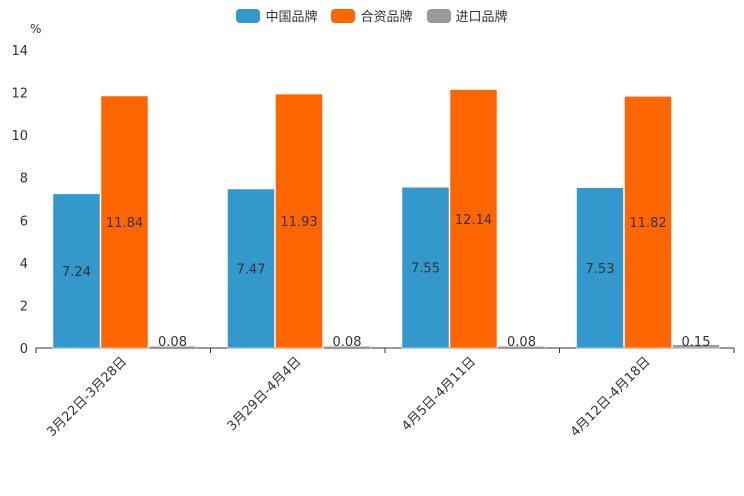 The image size is (744, 496). I want to click on legend-label: 合资品牌, so click(386, 17).